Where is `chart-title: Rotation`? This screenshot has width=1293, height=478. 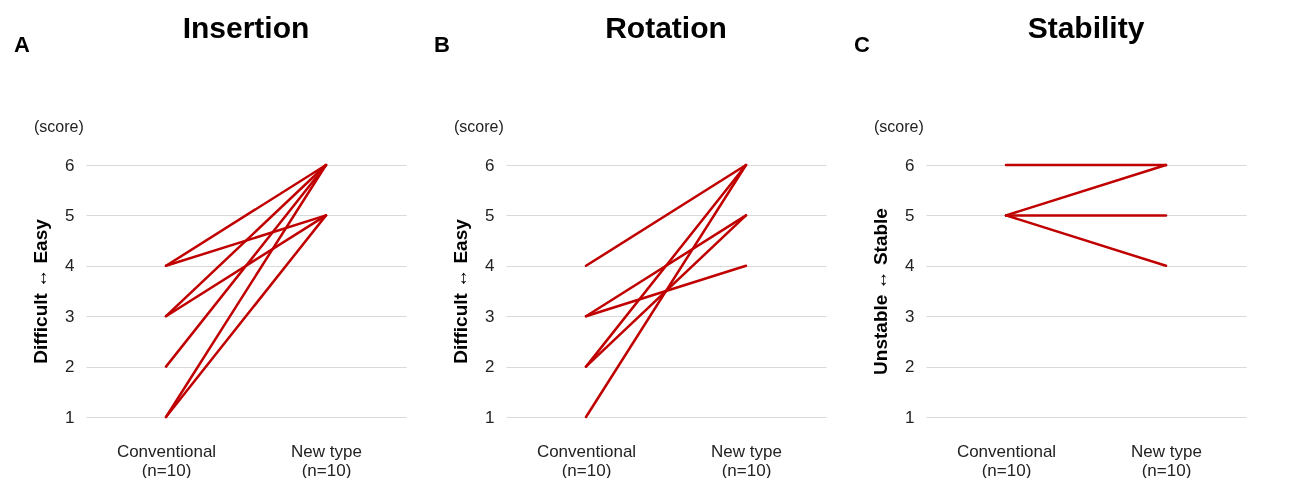 chart-title: Rotation is located at coordinates (666, 27).